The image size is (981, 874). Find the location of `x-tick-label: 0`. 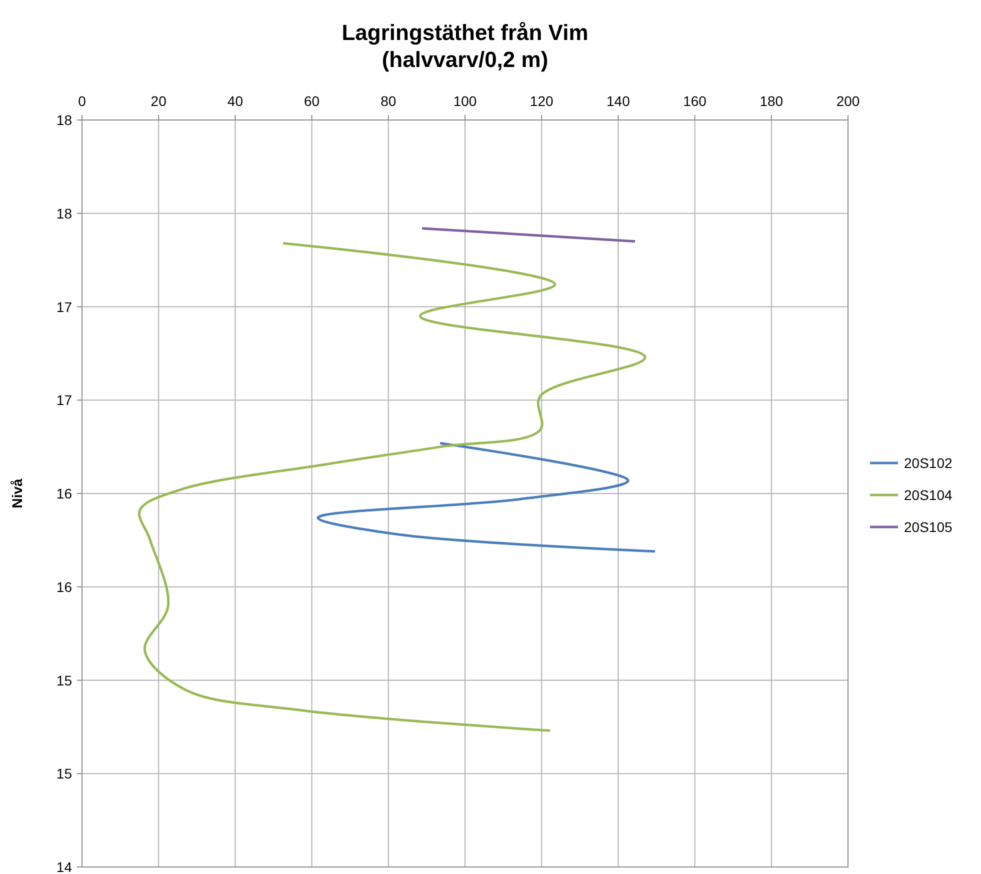

x-tick-label: 0 is located at coordinates (82, 101).